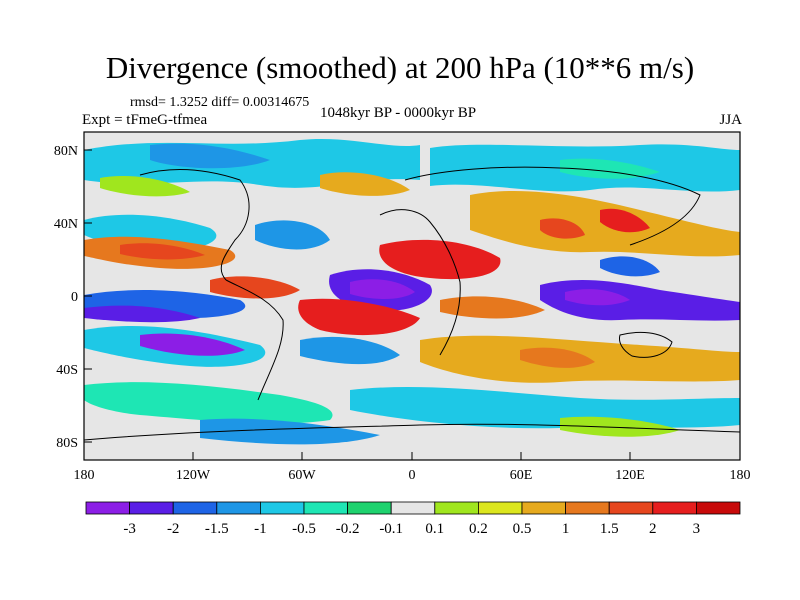 This screenshot has width=800, height=600. What do you see at coordinates (290, 431) in the screenshot?
I see `field-antarctic-blue` at bounding box center [290, 431].